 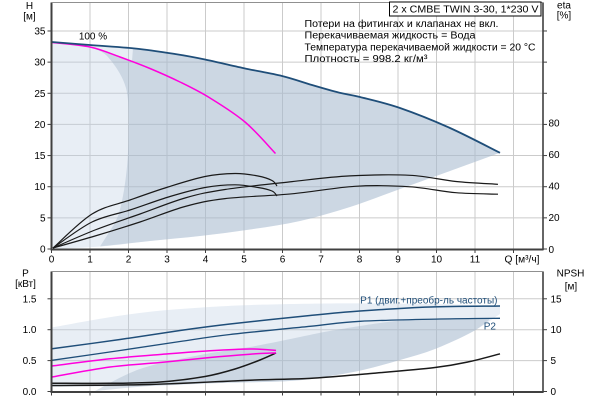 What do you see at coordinates (90, 260) in the screenshot?
I see `svg-text: 1` at bounding box center [90, 260].